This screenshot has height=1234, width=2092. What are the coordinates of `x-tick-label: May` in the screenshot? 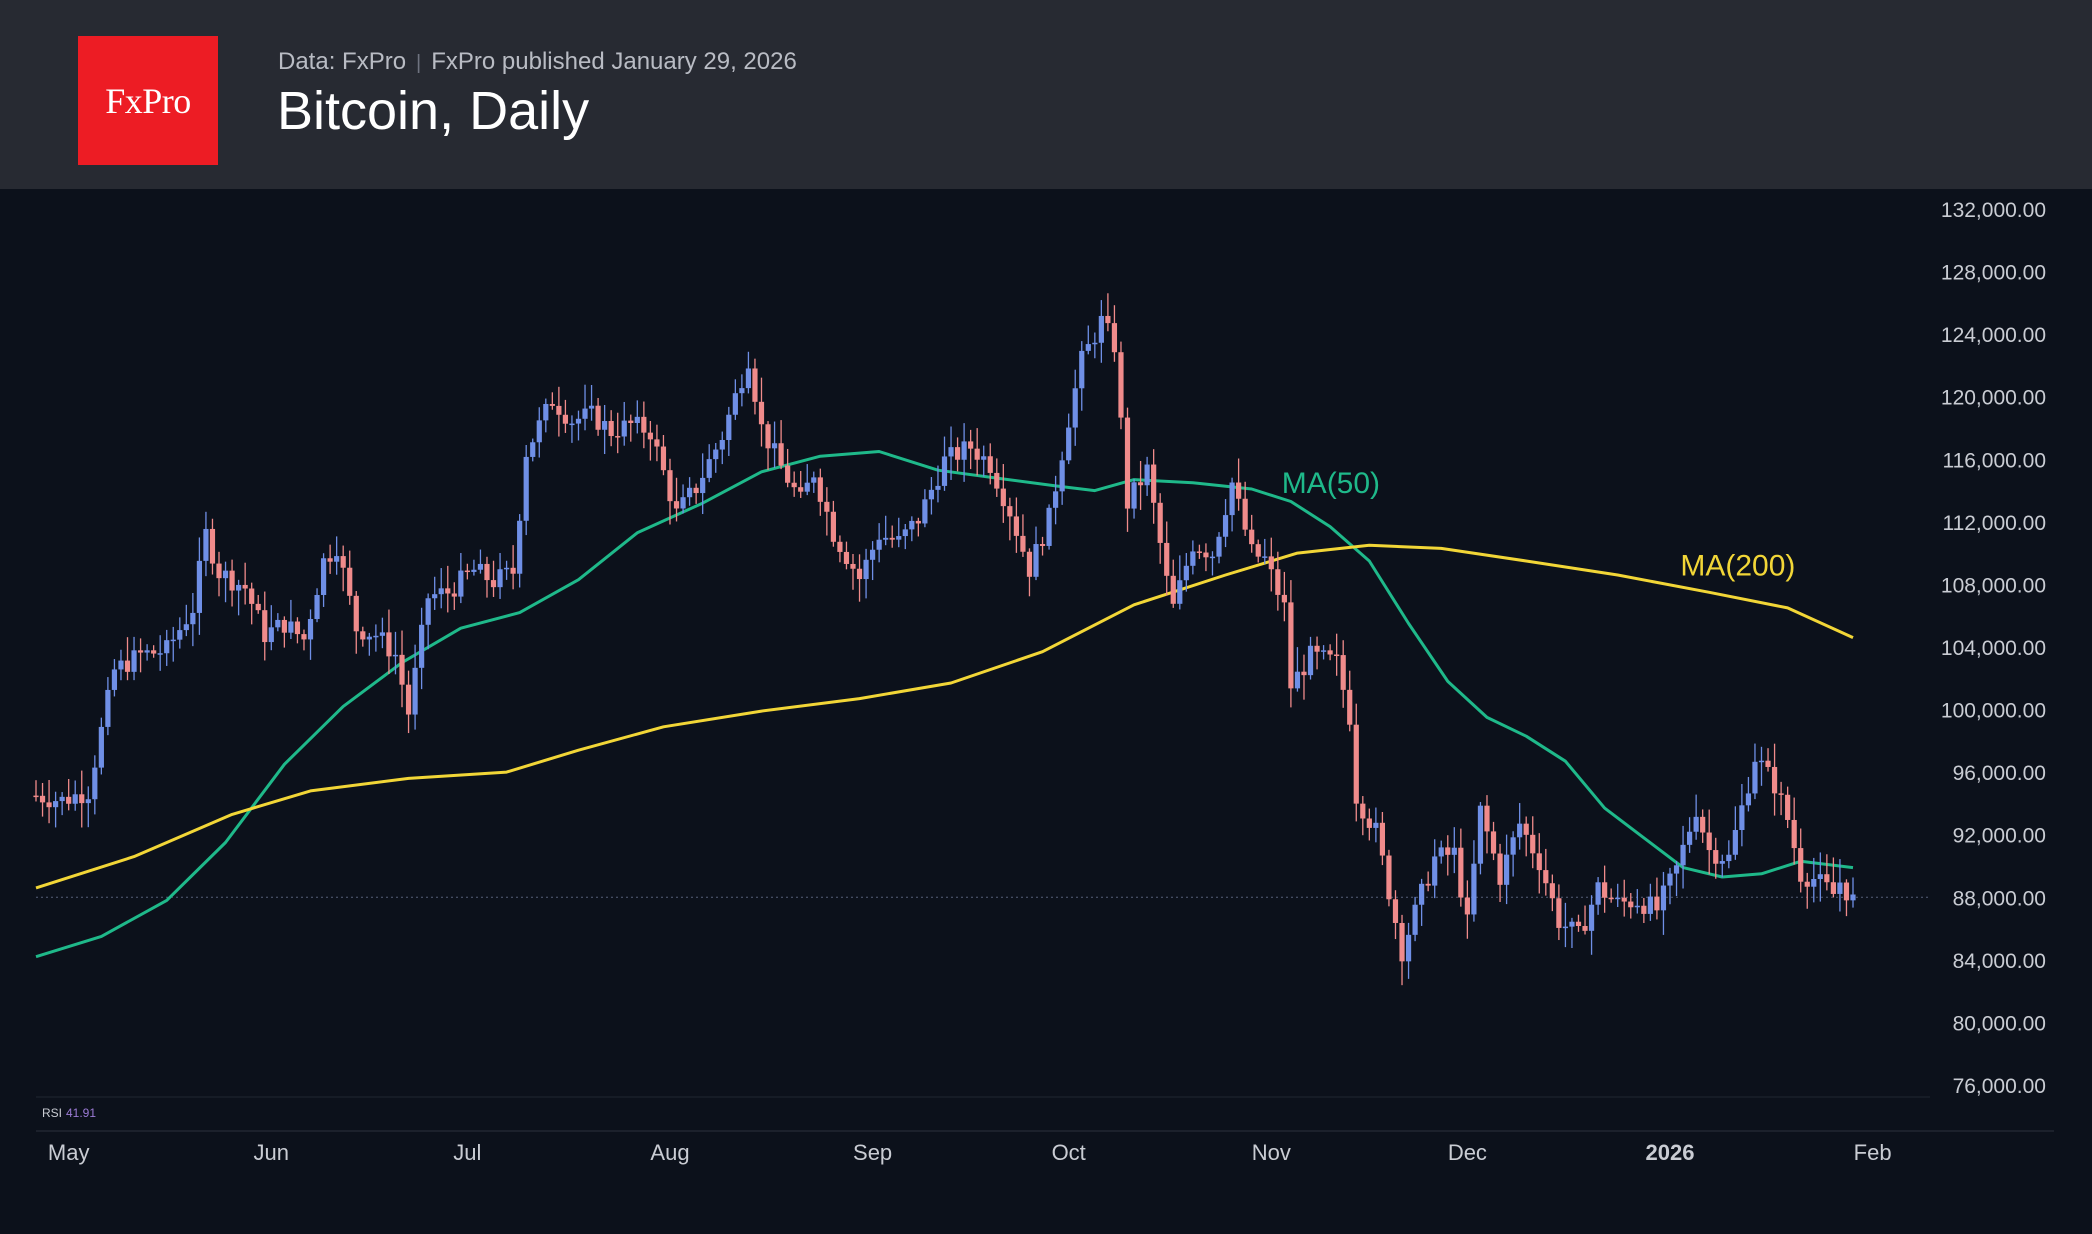 It's located at (69, 1152).